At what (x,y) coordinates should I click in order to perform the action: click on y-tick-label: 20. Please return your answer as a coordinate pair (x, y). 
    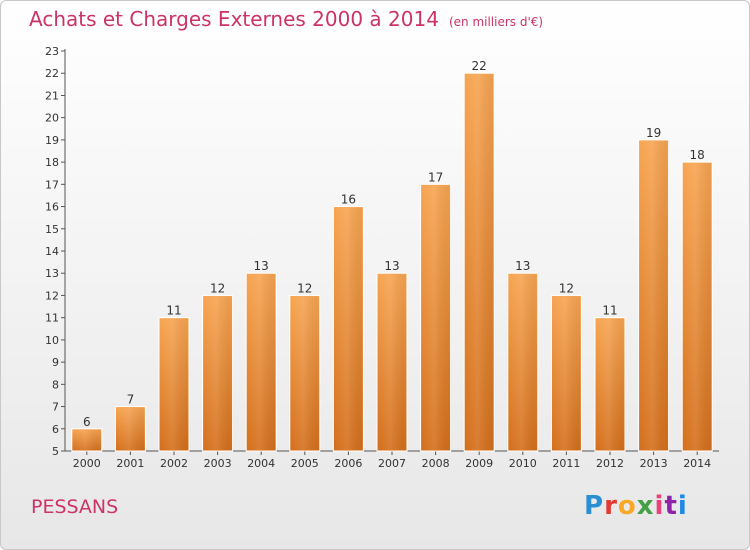
    Looking at the image, I should click on (52, 118).